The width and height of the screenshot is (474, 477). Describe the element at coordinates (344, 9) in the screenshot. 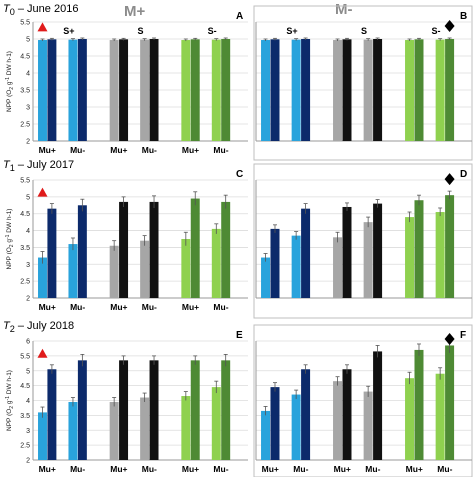

I see `treatment-label-mminus: M-` at that location.